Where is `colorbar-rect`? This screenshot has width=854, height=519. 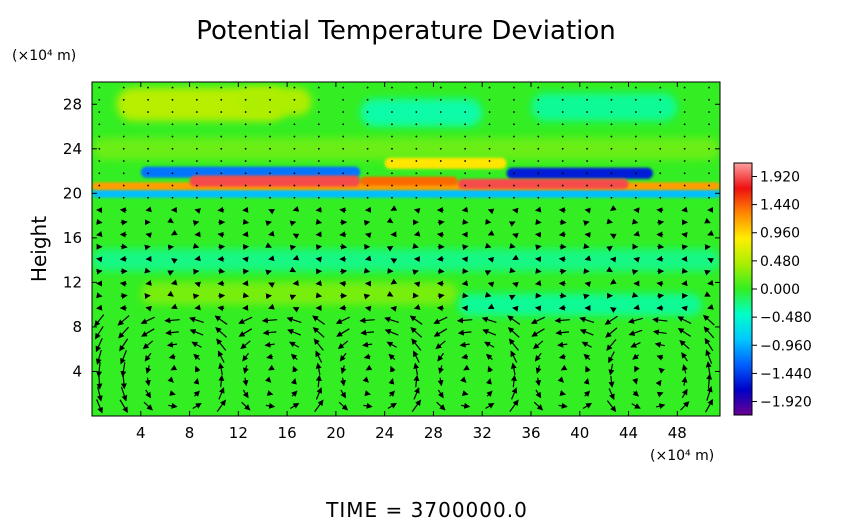 colorbar-rect is located at coordinates (743, 289).